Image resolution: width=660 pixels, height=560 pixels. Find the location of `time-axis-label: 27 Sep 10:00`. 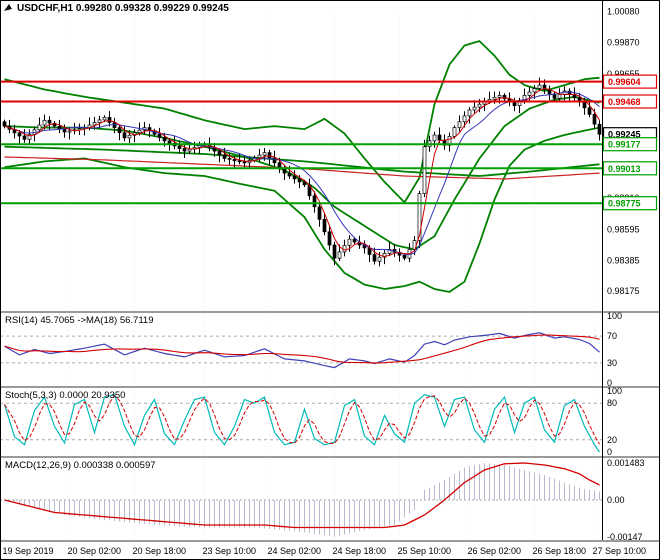

time-axis-label: 27 Sep 10:00 is located at coordinates (620, 551).